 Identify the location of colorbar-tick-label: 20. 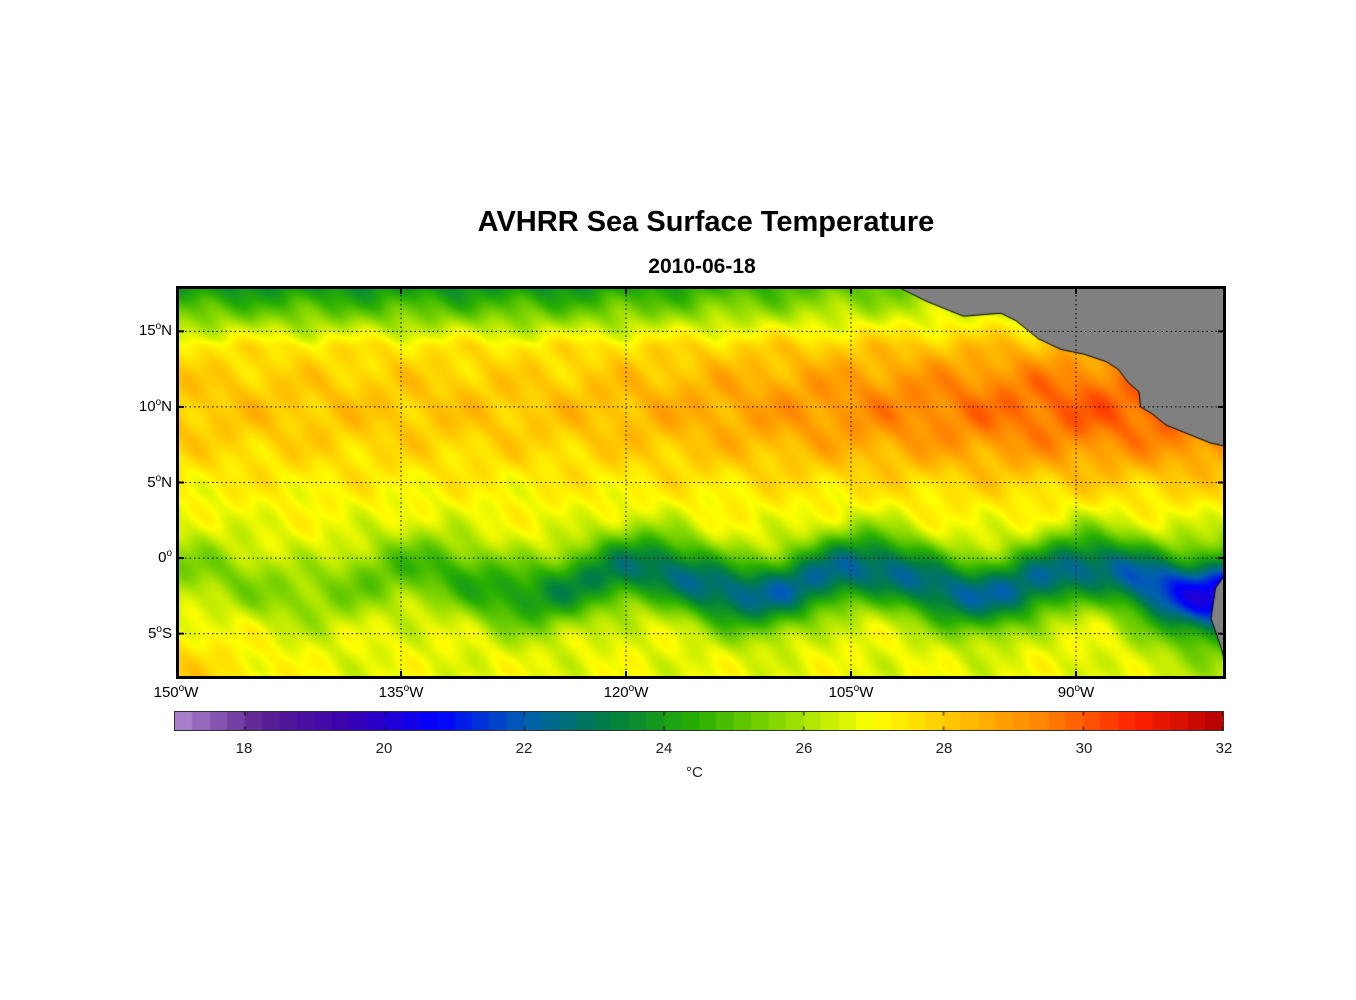
(384, 748).